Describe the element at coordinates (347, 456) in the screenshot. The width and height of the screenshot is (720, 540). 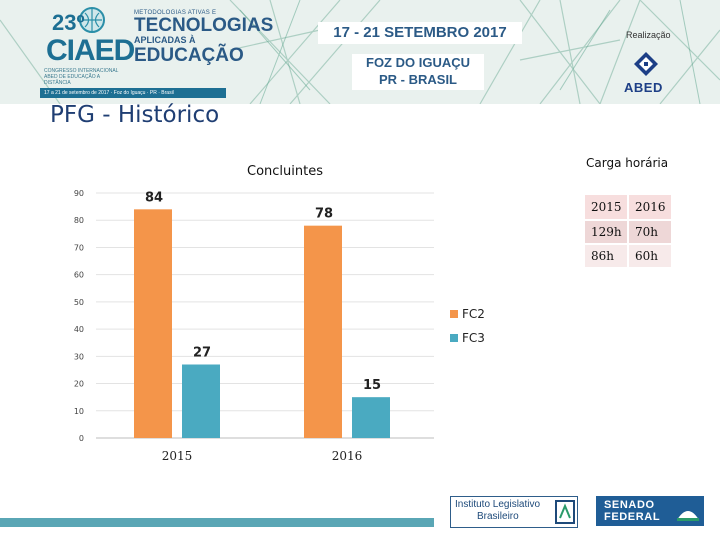
I see `x-tick-label: 2016` at that location.